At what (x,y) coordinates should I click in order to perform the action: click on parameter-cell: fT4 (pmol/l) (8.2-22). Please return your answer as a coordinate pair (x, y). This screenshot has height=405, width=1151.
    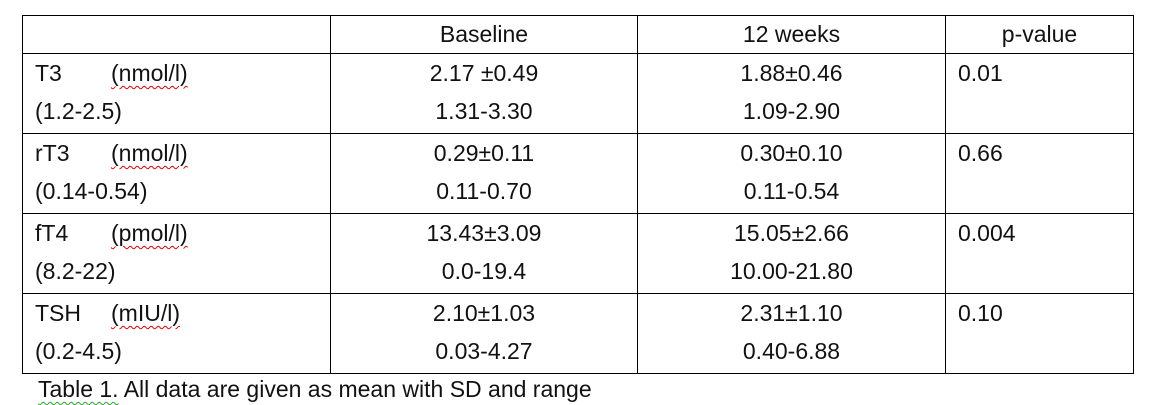
    Looking at the image, I should click on (176, 253).